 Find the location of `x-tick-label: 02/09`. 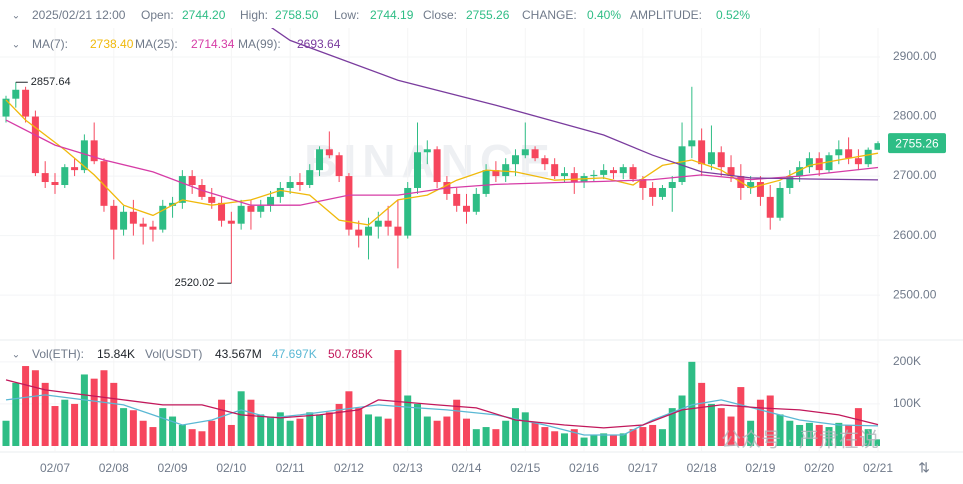

x-tick-label: 02/09 is located at coordinates (173, 468).